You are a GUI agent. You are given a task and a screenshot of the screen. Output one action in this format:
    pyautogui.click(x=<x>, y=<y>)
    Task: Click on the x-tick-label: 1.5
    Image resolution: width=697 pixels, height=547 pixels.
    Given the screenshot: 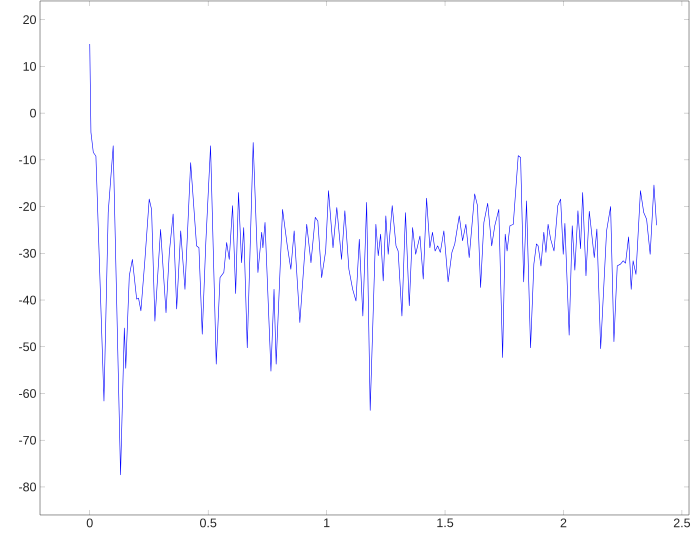 What is the action you would take?
    pyautogui.click(x=445, y=523)
    